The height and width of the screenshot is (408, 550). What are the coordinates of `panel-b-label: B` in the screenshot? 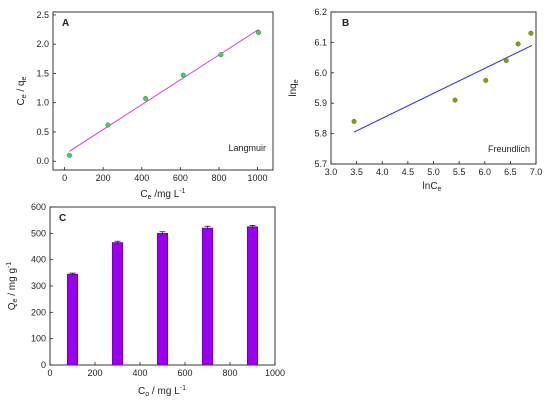 It's located at (345, 23).